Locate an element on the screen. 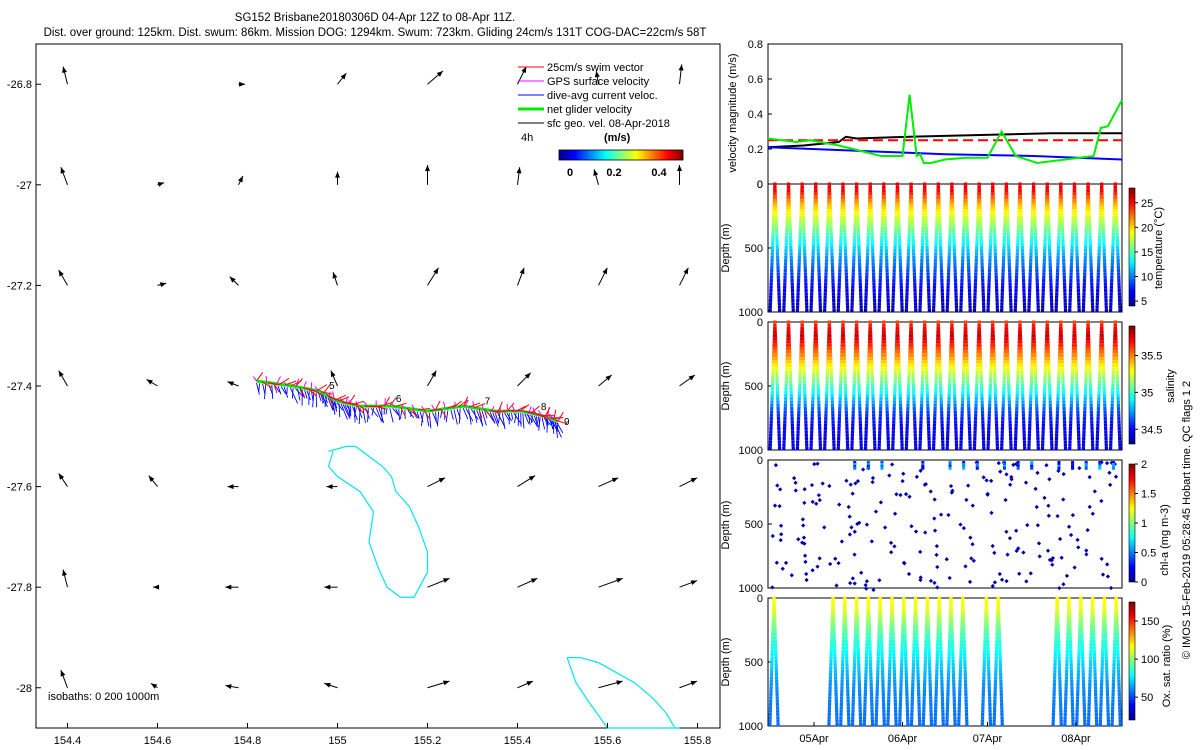  swim-vector is located at coordinates (291, 383).